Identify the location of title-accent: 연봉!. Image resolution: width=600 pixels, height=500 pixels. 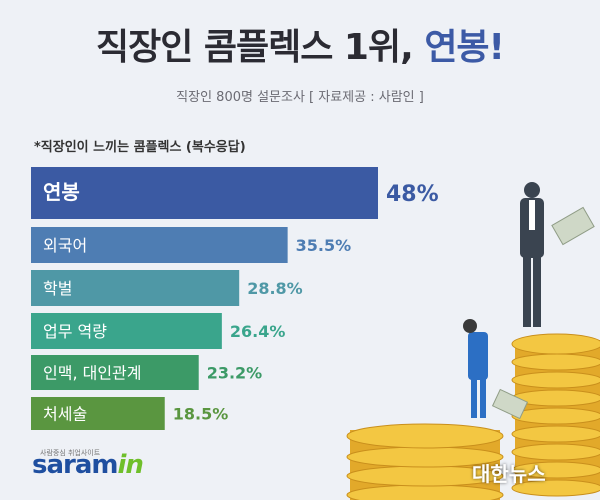
(464, 47).